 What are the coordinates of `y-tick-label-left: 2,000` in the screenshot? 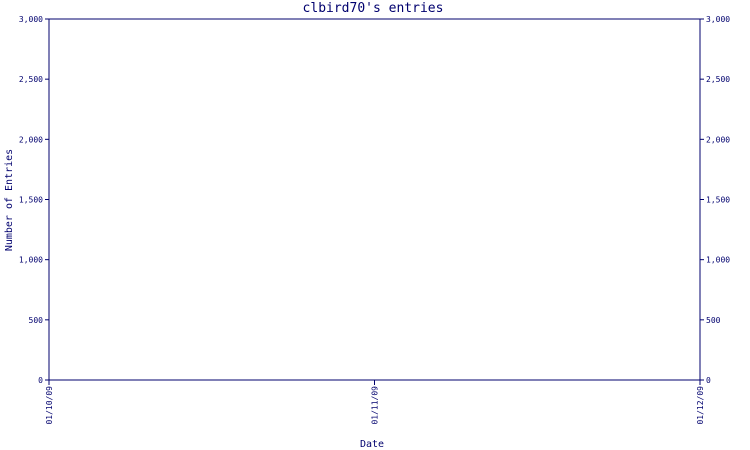 It's located at (31, 139).